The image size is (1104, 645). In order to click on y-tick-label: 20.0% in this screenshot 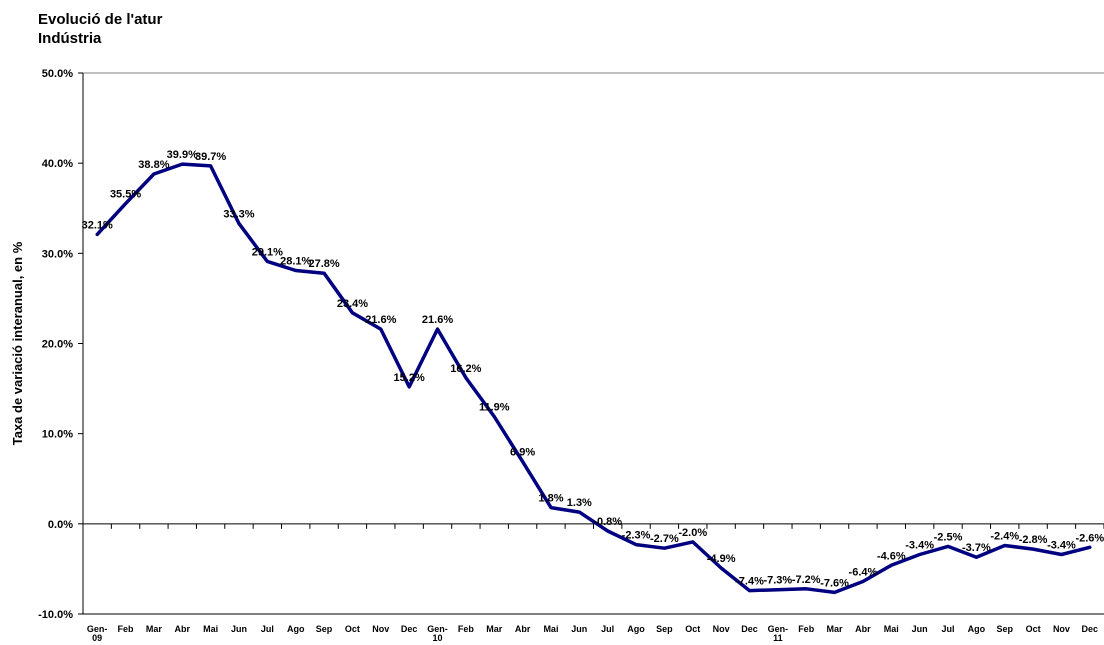, I will do `click(57, 345)`.